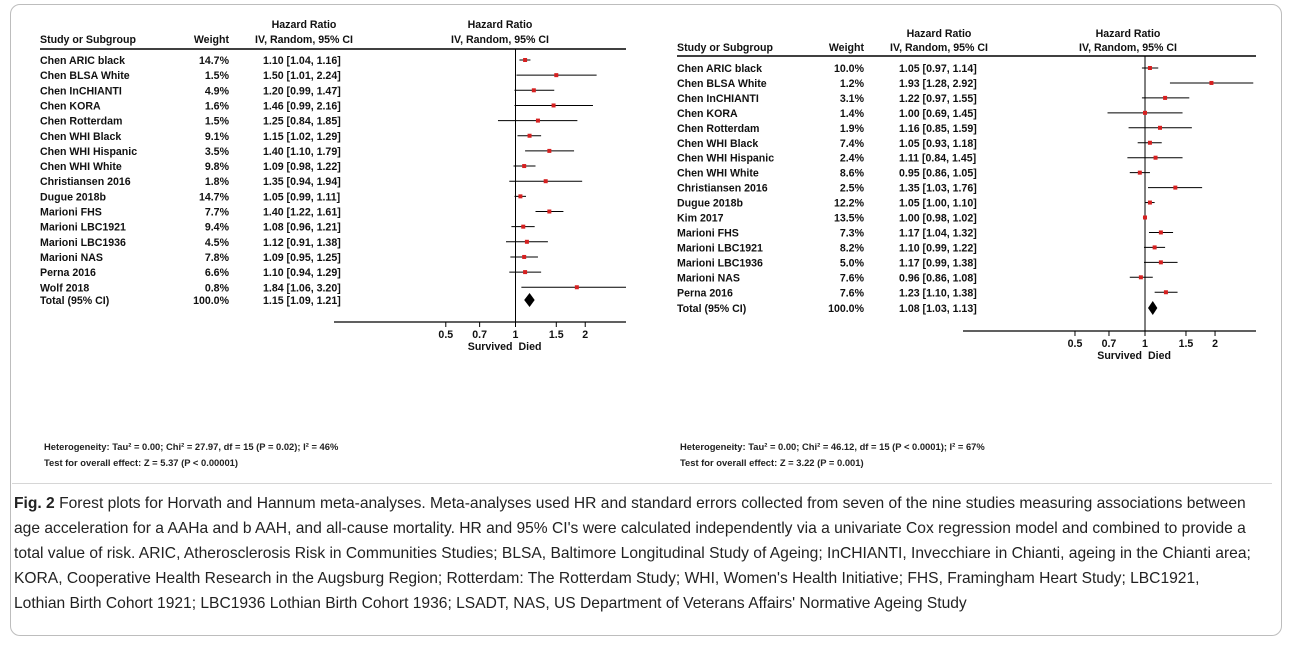 The height and width of the screenshot is (645, 1292). Describe the element at coordinates (217, 258) in the screenshot. I see `weight-value: 7.8%` at that location.